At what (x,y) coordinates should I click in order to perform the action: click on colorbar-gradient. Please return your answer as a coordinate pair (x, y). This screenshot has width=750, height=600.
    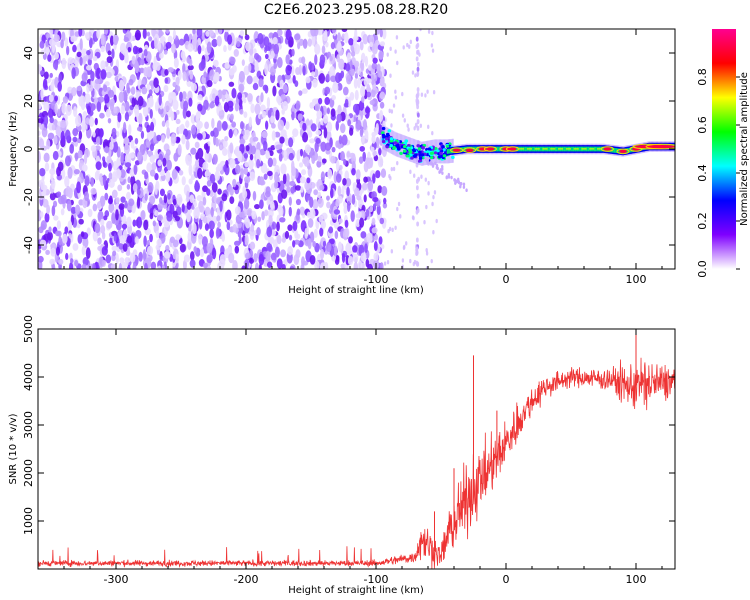
    Looking at the image, I should click on (724, 149).